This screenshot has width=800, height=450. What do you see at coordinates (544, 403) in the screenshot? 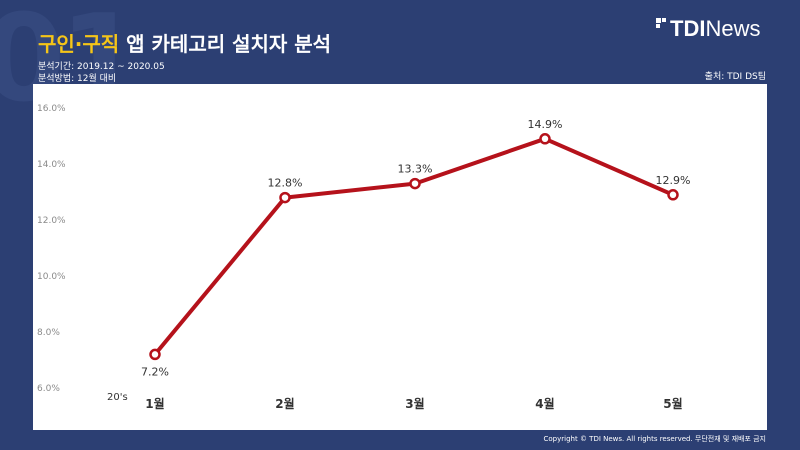
I see `x-tick-label: 4월` at bounding box center [544, 403].